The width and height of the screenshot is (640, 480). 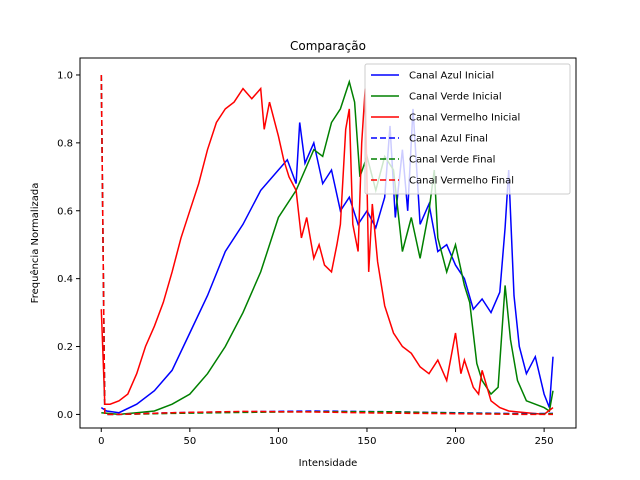 I want to click on x-tick-label: 200, so click(x=455, y=441).